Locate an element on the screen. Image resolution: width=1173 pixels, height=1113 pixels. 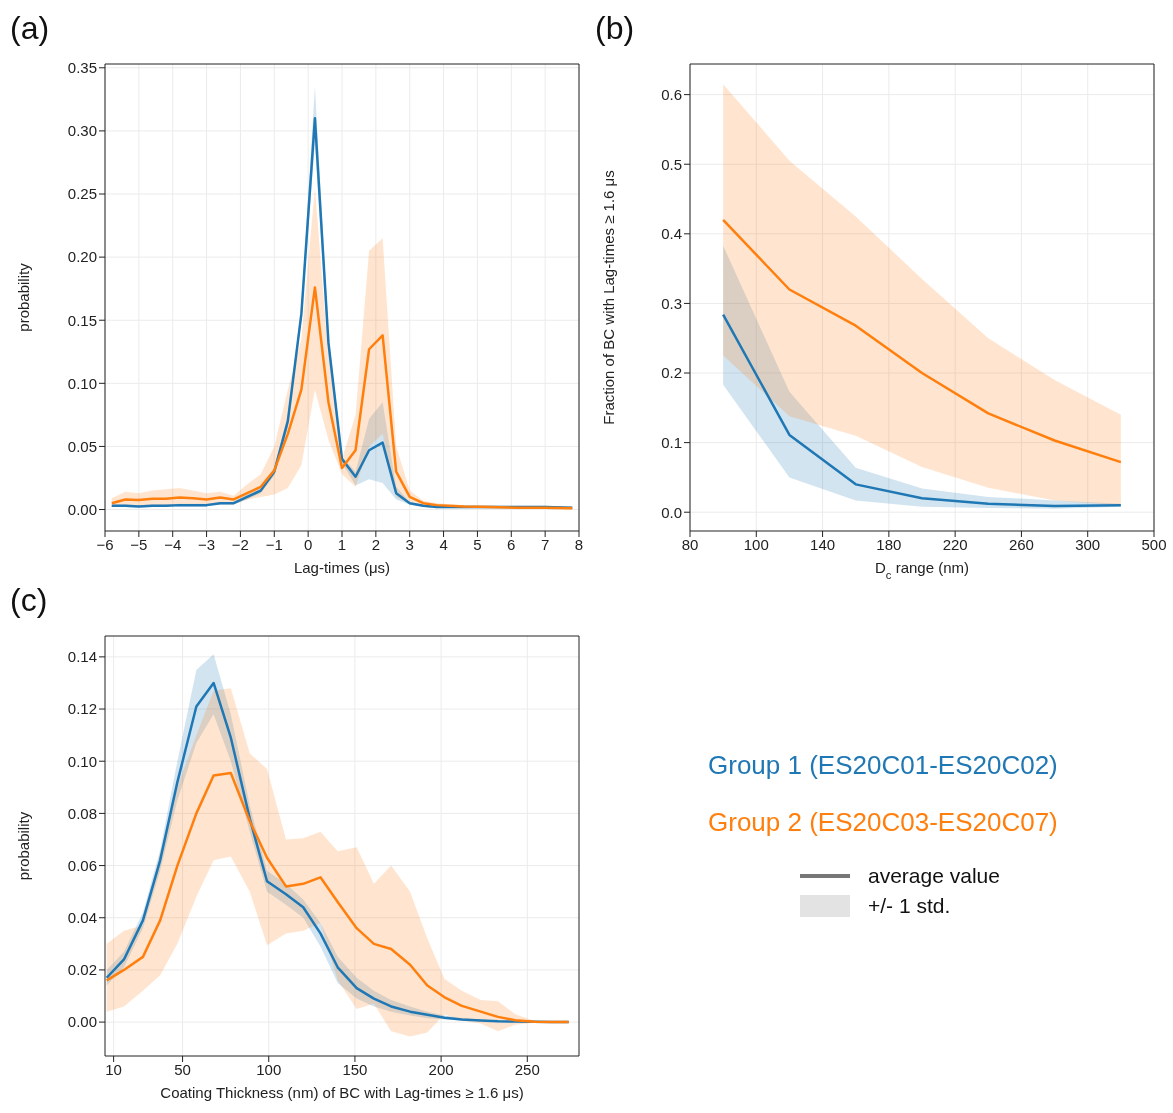
y-tick-label: 0.0 is located at coordinates (671, 512).